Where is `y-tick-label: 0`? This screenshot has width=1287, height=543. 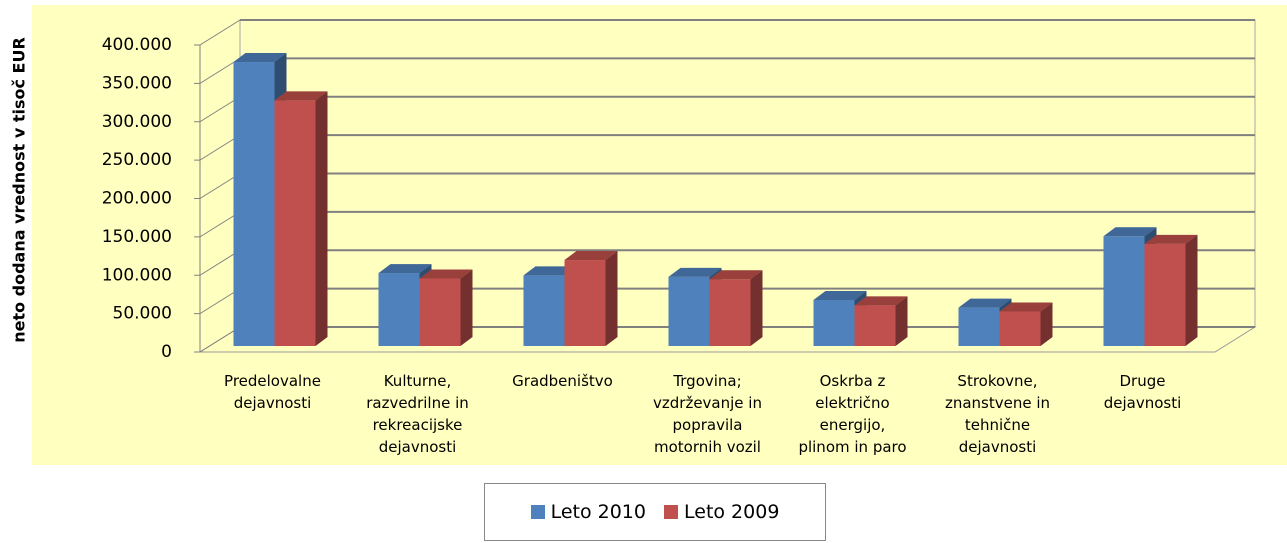
y-tick-label: 0 is located at coordinates (166, 352).